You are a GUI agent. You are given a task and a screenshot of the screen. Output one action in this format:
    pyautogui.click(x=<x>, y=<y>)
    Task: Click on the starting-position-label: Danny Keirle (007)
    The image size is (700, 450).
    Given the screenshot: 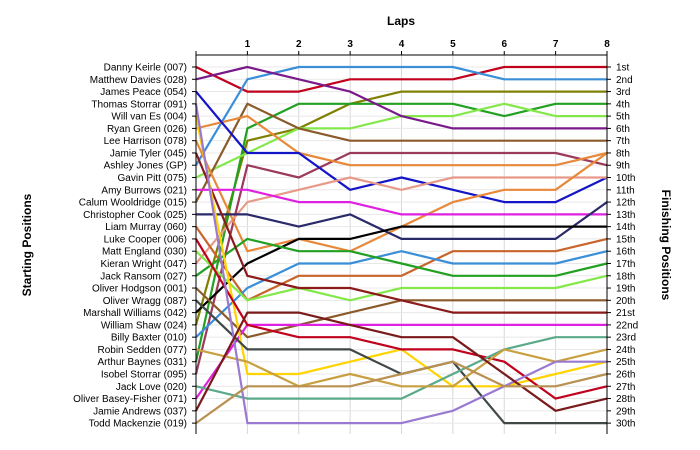 What is the action you would take?
    pyautogui.click(x=145, y=68)
    